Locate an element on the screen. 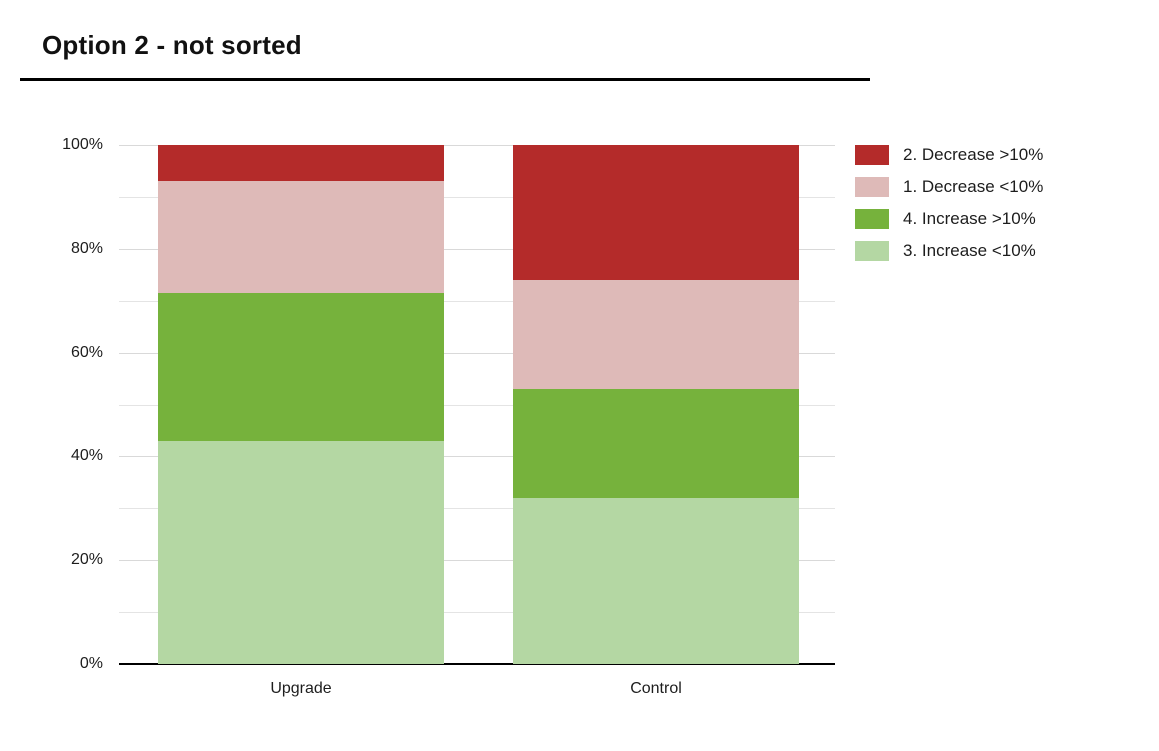  x-axis-category-label: Upgrade is located at coordinates (301, 688).